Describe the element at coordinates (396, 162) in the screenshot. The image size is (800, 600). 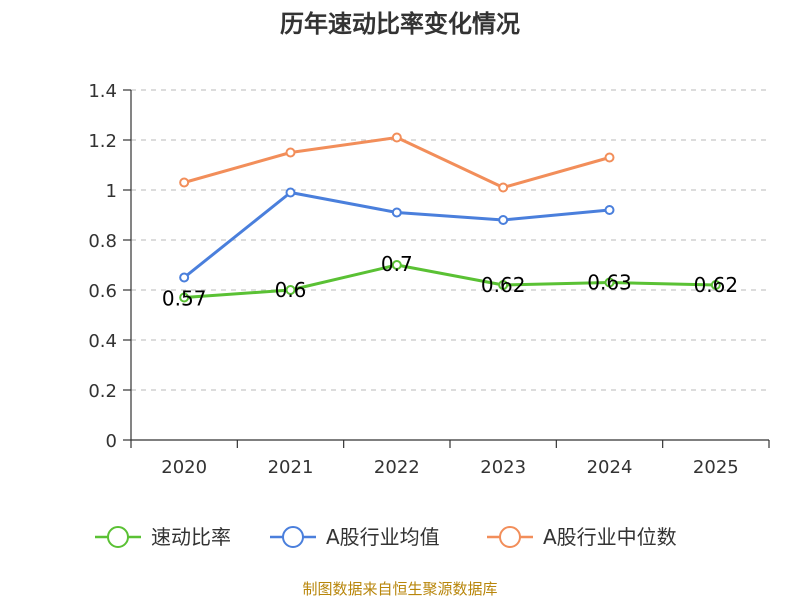
I see `series-line-industry_median` at that location.